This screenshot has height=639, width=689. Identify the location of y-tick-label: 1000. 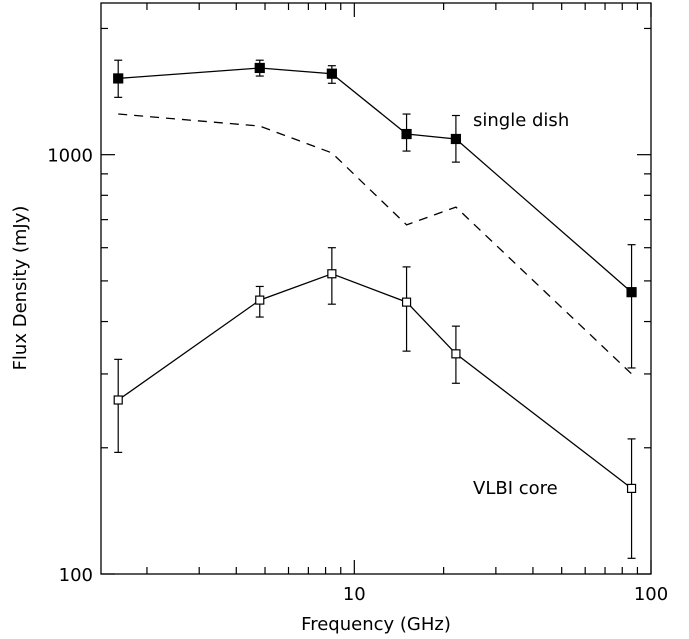
(70, 156).